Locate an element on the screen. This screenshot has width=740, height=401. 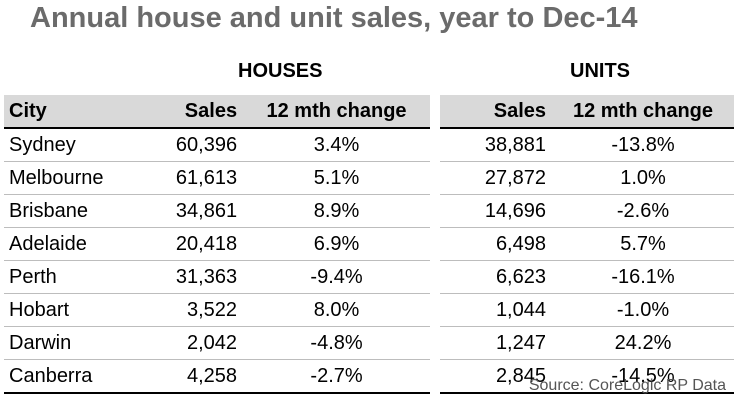
unit-change-cell: -13.8% is located at coordinates (643, 145).